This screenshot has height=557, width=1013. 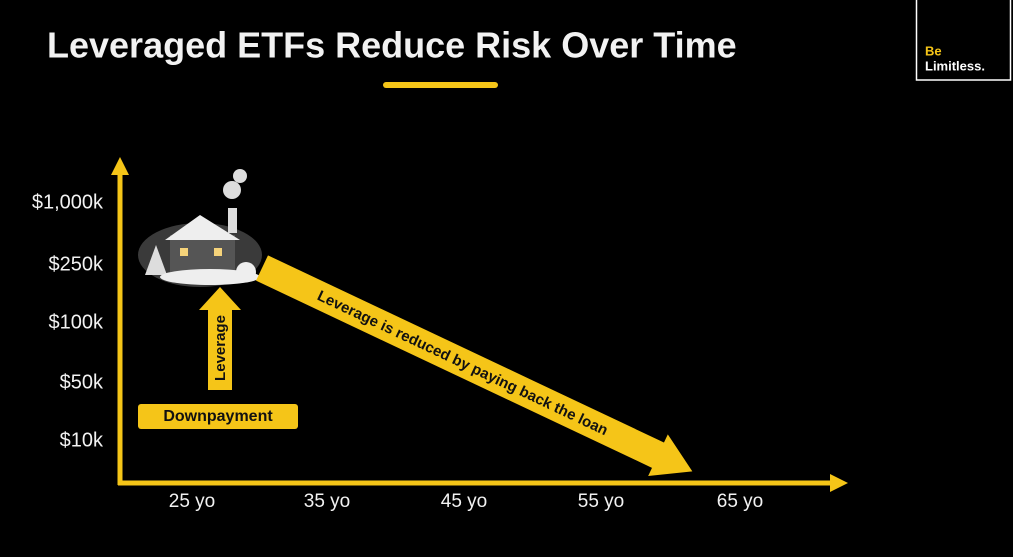 I want to click on leverage-label: Leverage, so click(x=220, y=348).